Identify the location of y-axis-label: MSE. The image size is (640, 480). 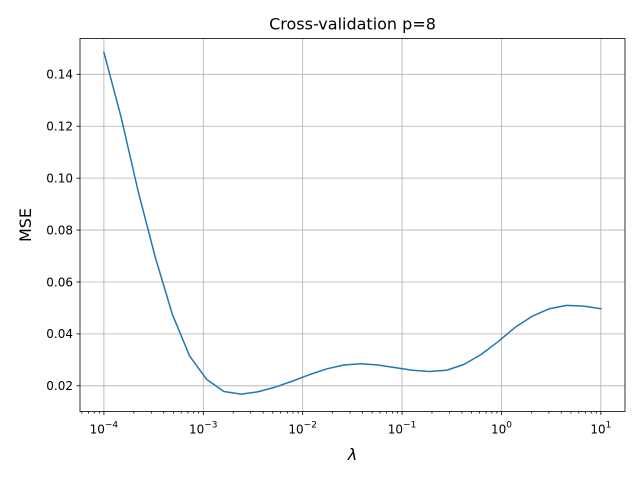
(25, 225).